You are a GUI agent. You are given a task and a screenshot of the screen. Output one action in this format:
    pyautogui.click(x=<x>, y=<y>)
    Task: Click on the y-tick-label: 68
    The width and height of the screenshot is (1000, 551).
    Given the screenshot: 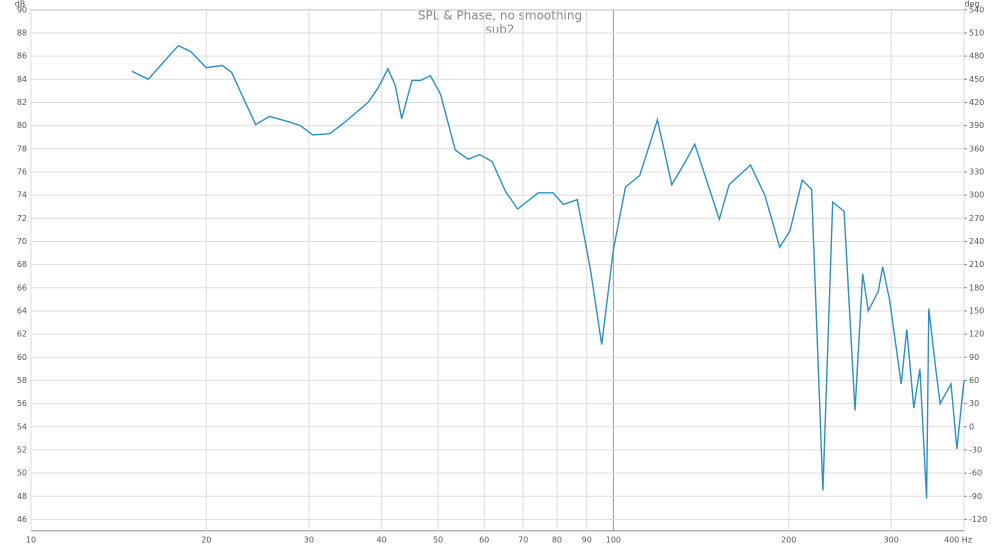 What is the action you would take?
    pyautogui.click(x=22, y=264)
    